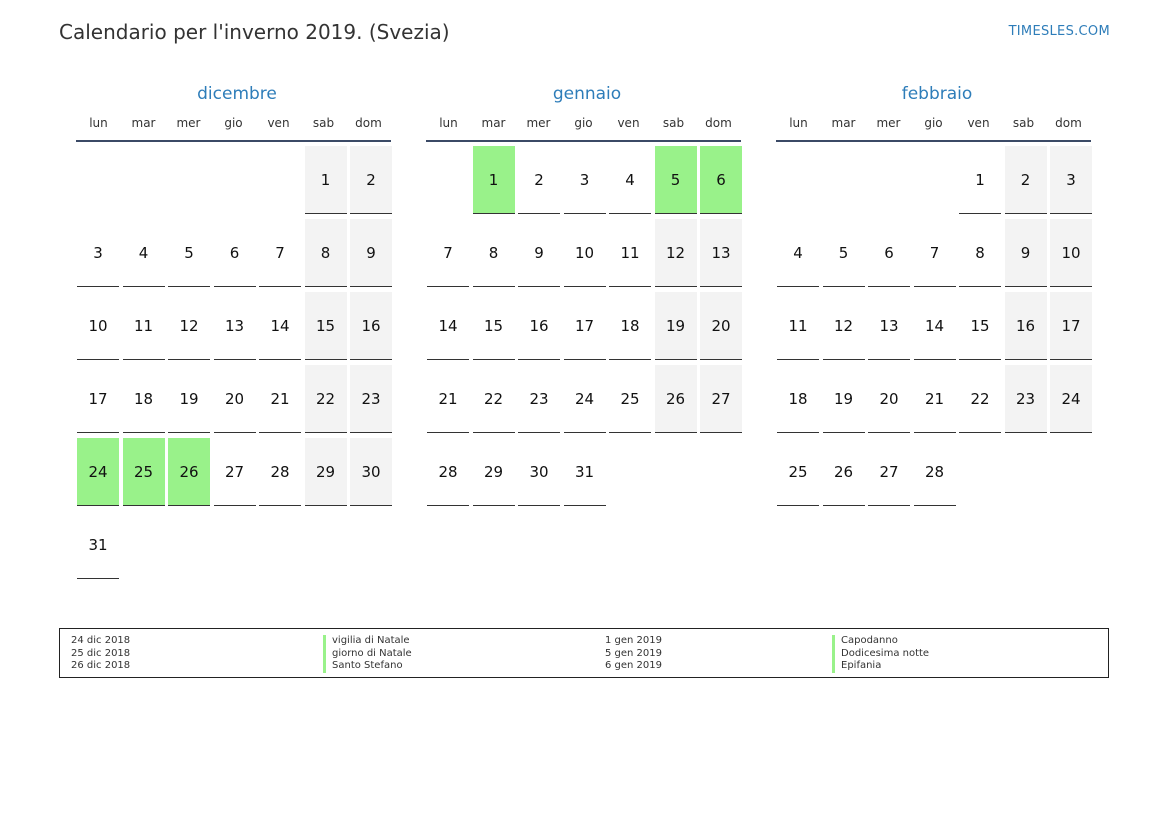 The height and width of the screenshot is (827, 1169). Describe the element at coordinates (539, 326) in the screenshot. I see `day-cell: 16` at that location.